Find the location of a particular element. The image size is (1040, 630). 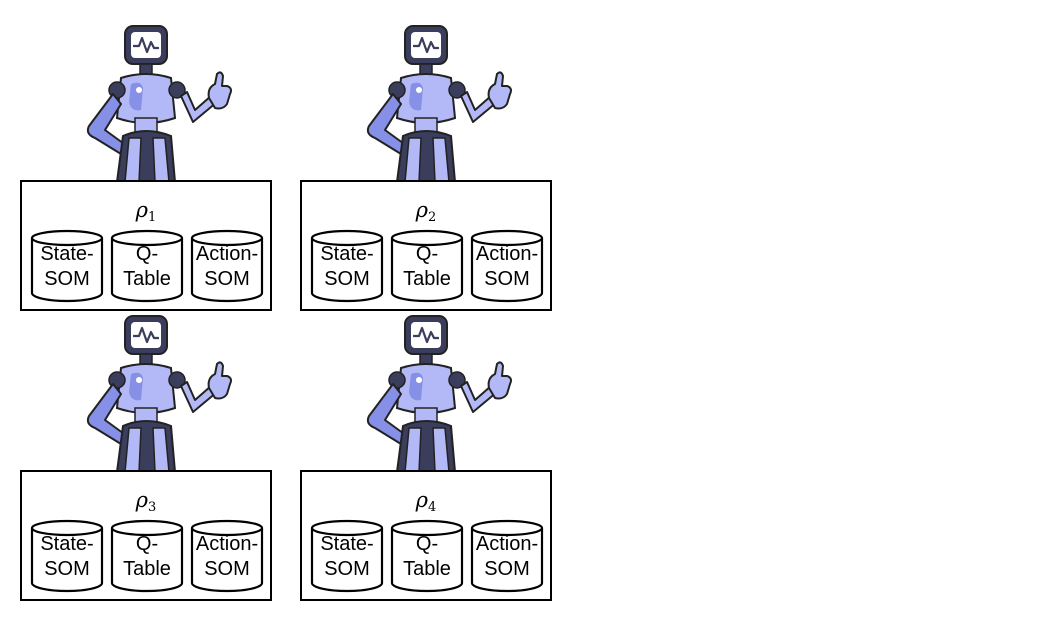

agent-index: 3 is located at coordinates (152, 507).